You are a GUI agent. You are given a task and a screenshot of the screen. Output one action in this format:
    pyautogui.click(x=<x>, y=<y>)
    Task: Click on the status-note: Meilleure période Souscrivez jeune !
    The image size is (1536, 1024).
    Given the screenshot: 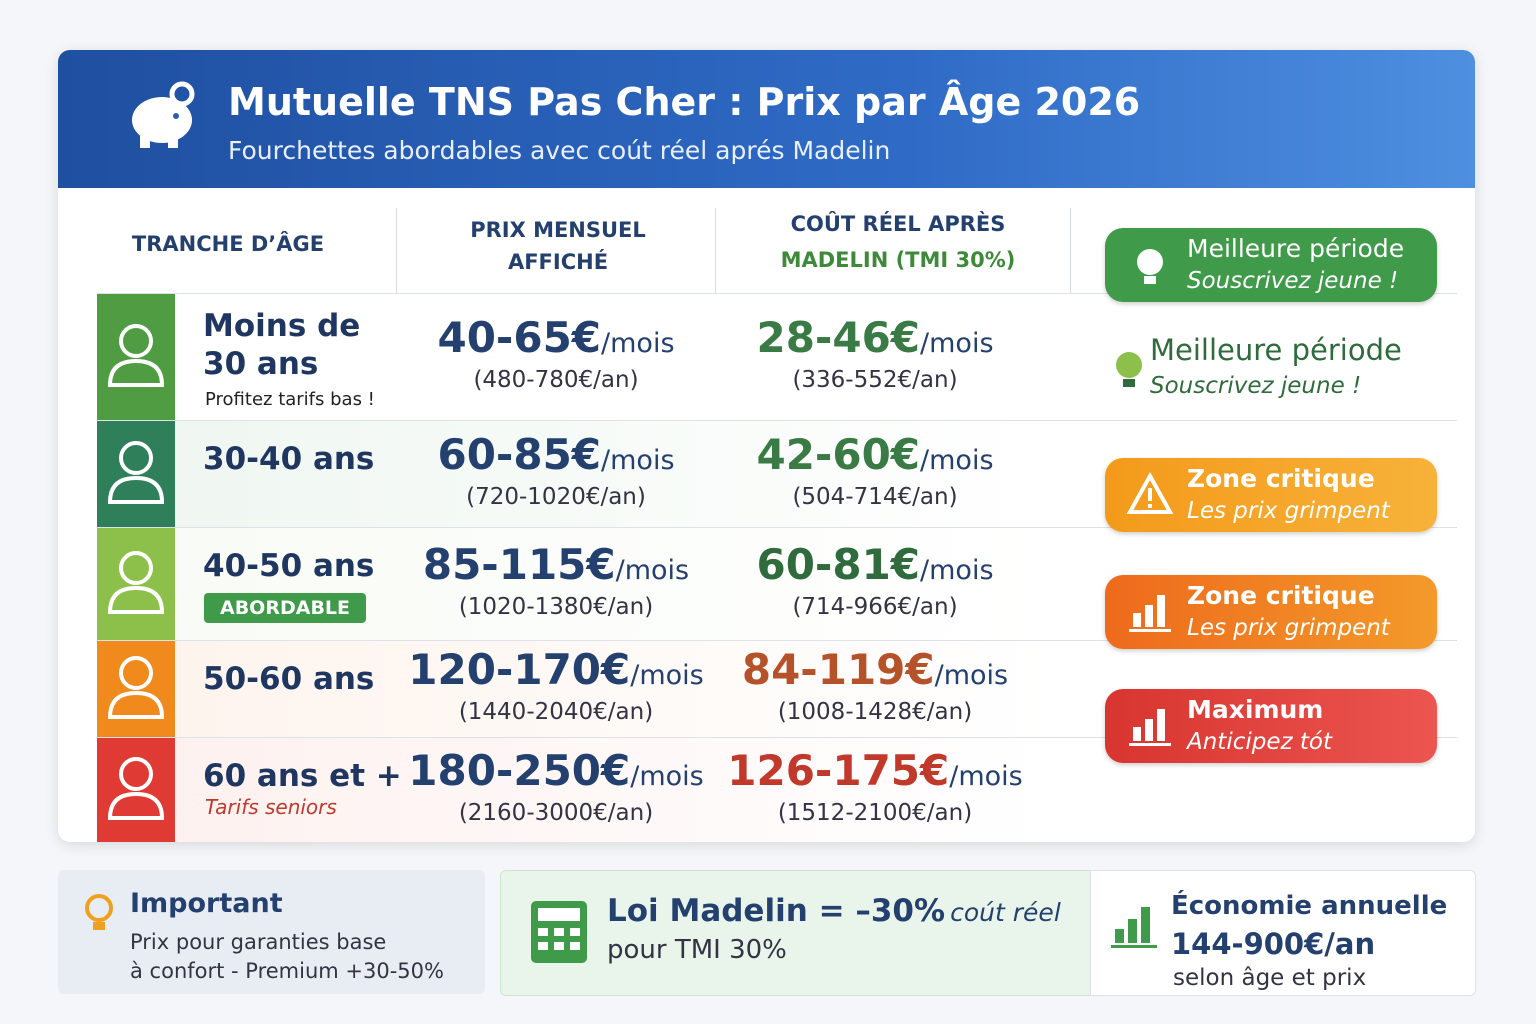 What is the action you would take?
    pyautogui.click(x=1264, y=368)
    